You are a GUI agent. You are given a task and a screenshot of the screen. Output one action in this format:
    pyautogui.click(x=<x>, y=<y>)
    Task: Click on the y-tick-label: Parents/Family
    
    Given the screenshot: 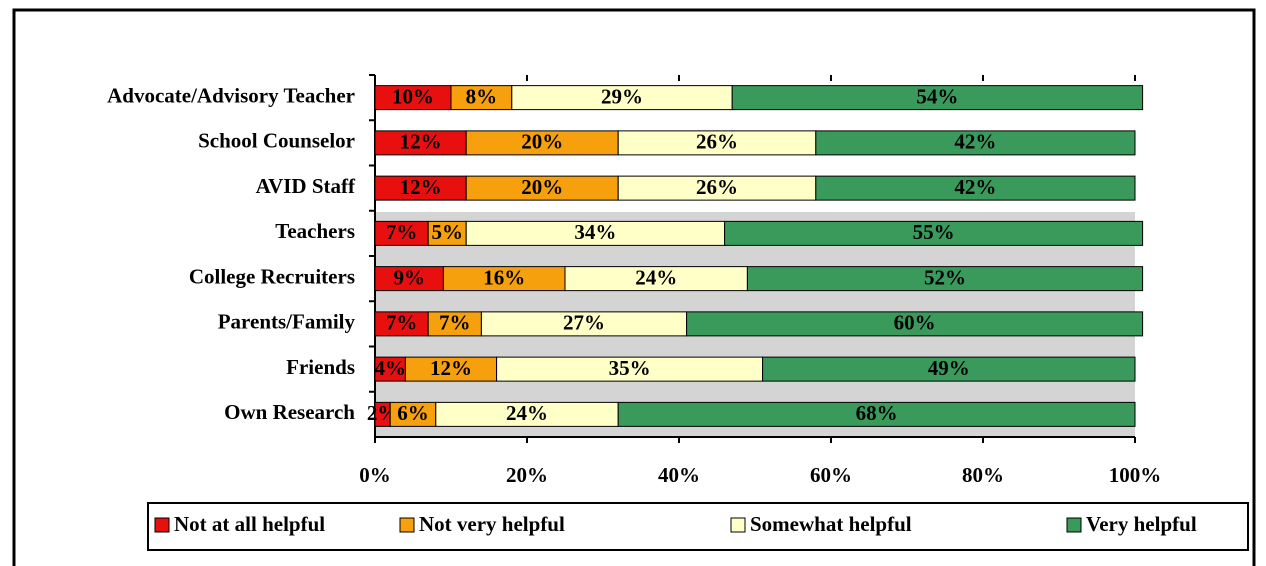 What is the action you would take?
    pyautogui.click(x=287, y=322)
    